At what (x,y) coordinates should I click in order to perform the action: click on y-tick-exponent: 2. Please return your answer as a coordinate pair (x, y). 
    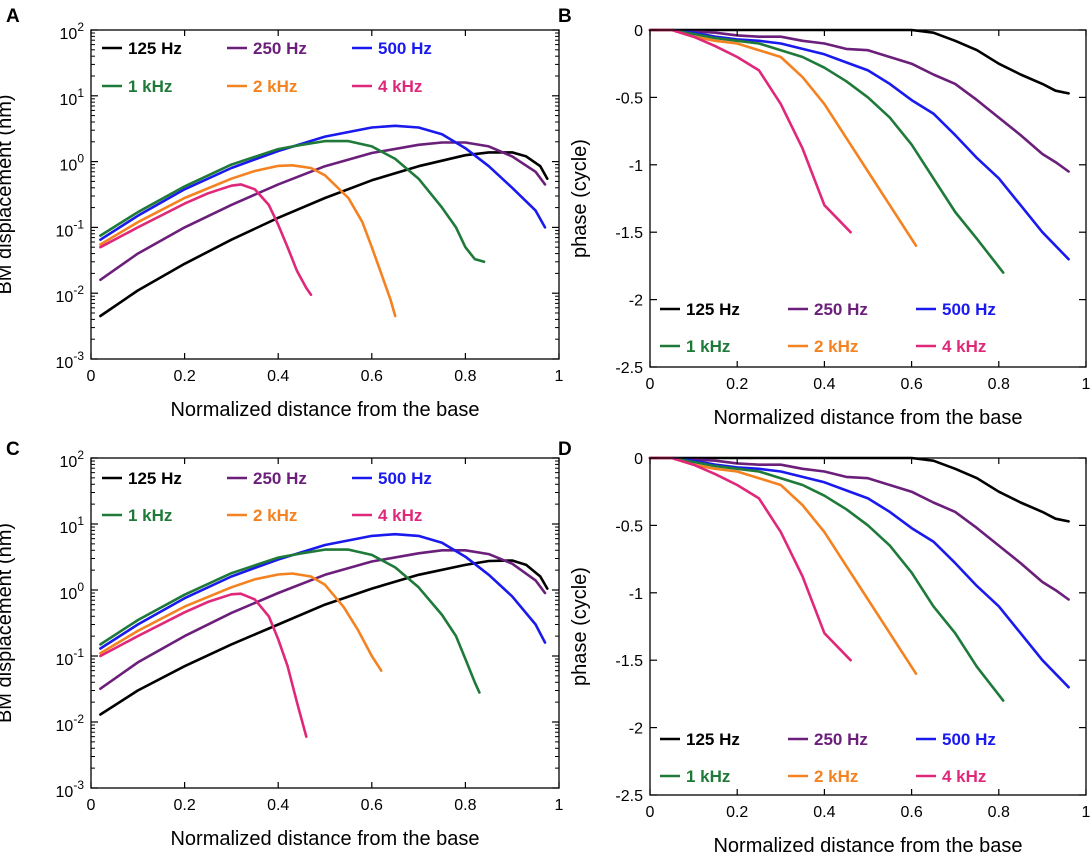
    Looking at the image, I should click on (80, 27).